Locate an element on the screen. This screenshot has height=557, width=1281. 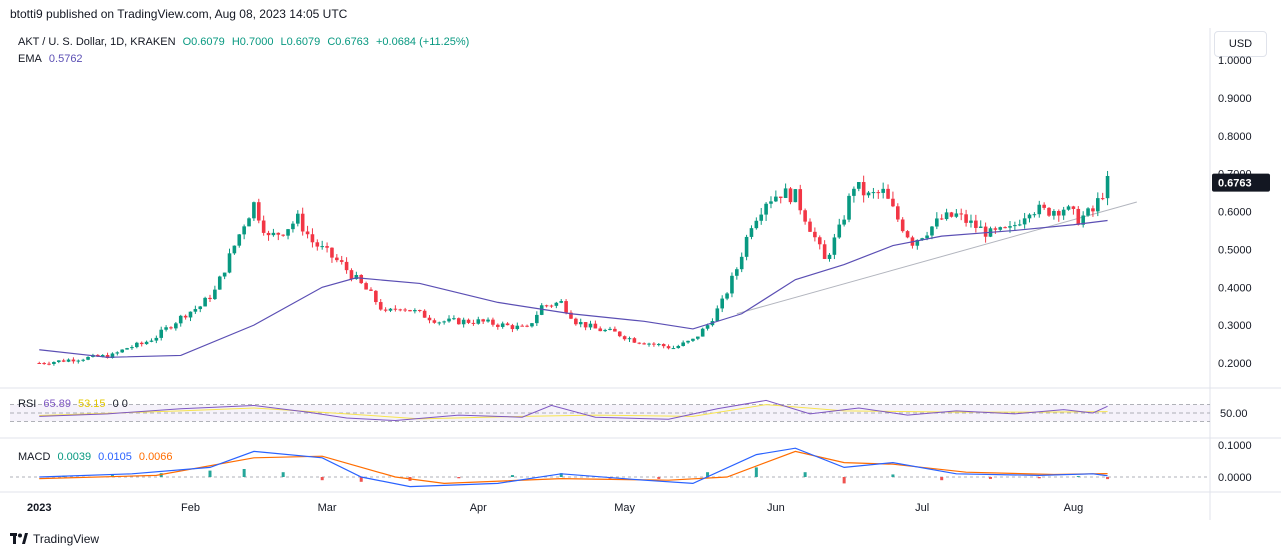
tradingview-logo: TradingView is located at coordinates (54, 539).